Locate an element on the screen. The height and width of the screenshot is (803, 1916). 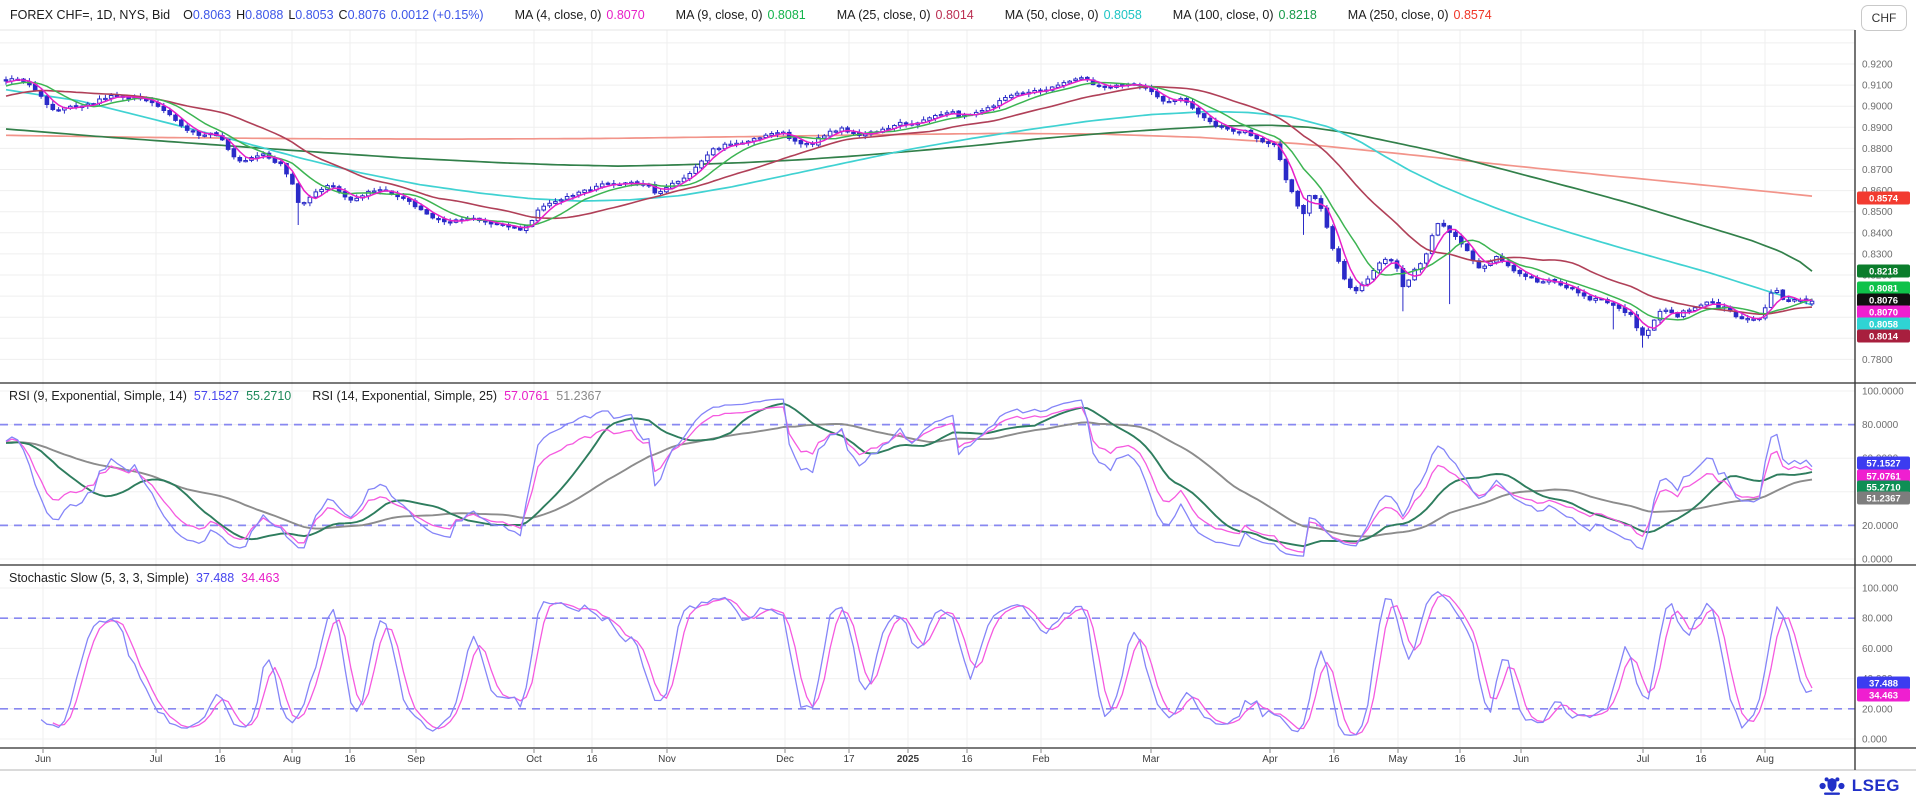
rsi-axis-label: 0.0000 is located at coordinates (1877, 560).